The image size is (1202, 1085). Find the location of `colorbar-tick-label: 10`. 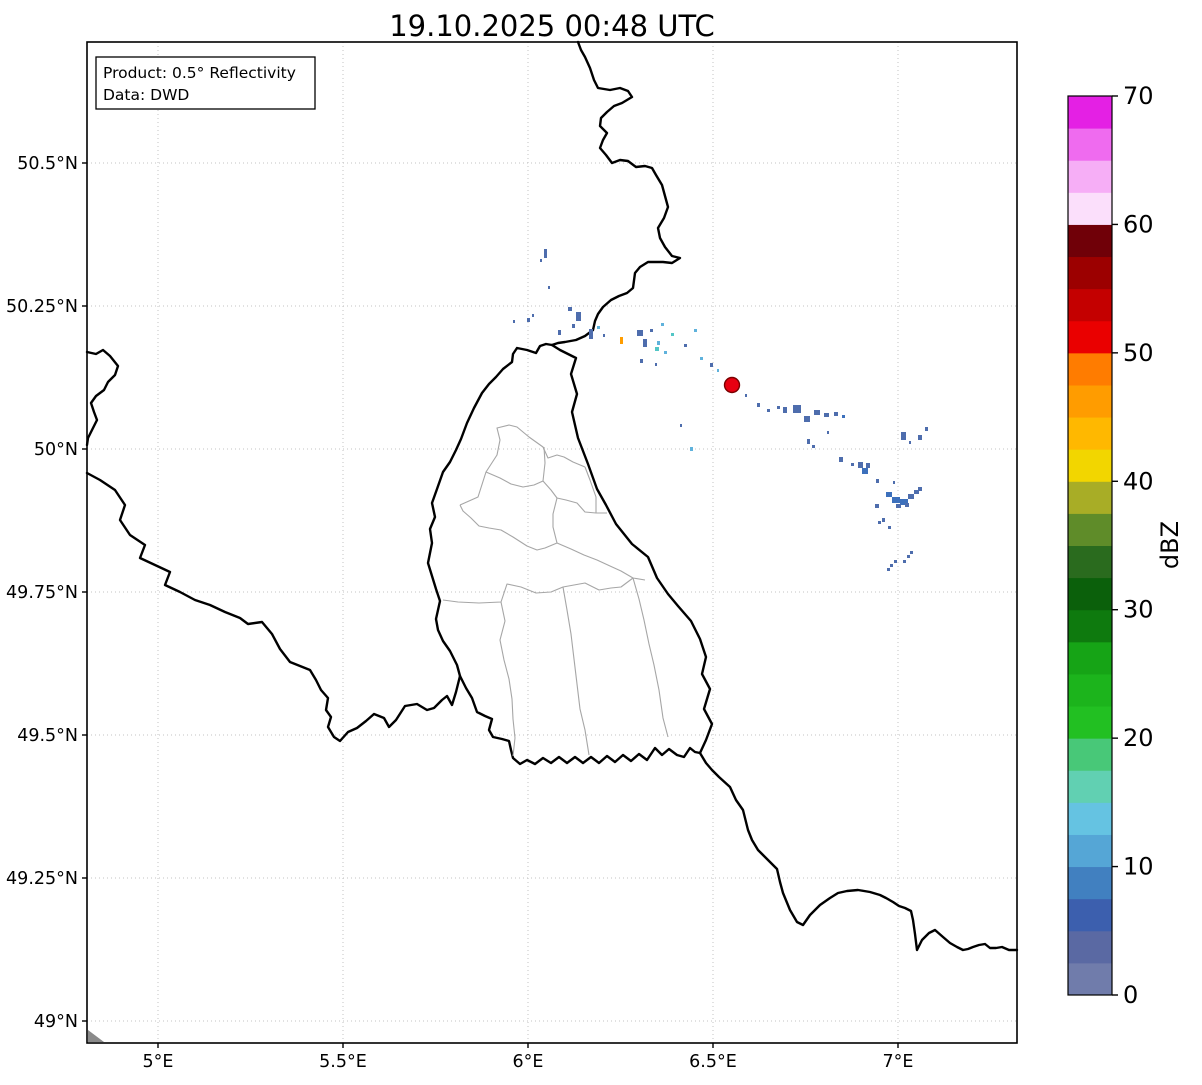

colorbar-tick-label: 10 is located at coordinates (1138, 867).